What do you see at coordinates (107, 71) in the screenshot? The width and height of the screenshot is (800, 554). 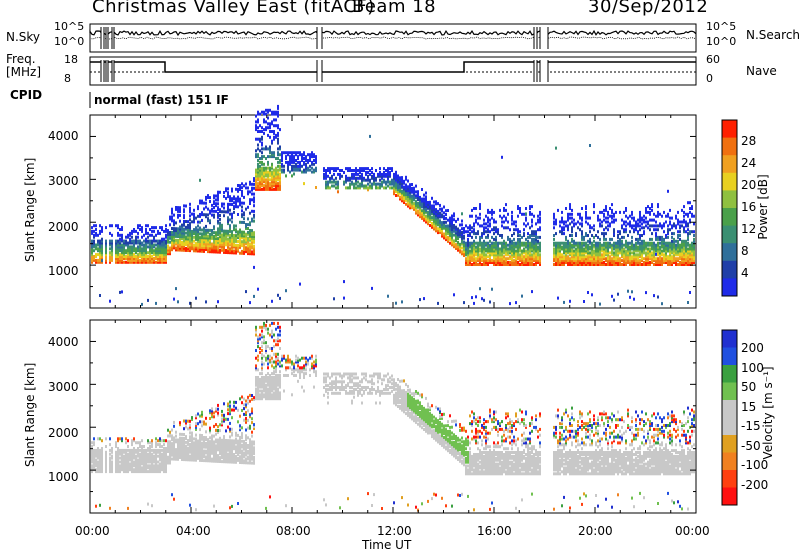 I see `data-gap-freq` at bounding box center [107, 71].